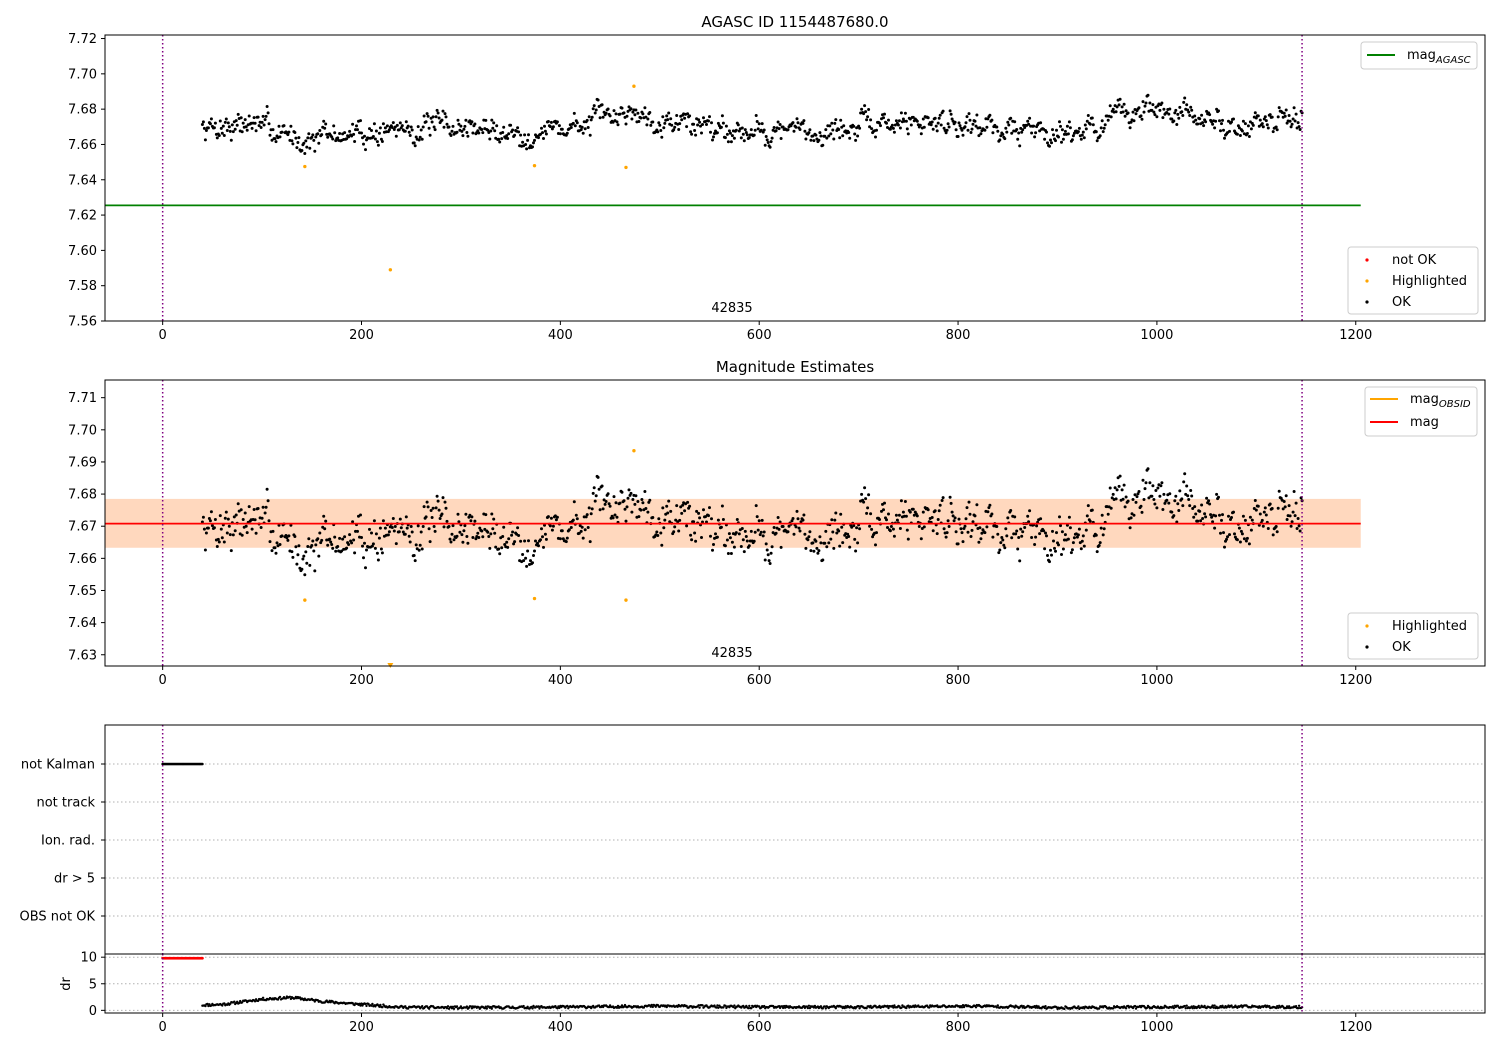  What do you see at coordinates (1367, 260) in the screenshot?
I see `legend-marker-not-ok` at bounding box center [1367, 260].